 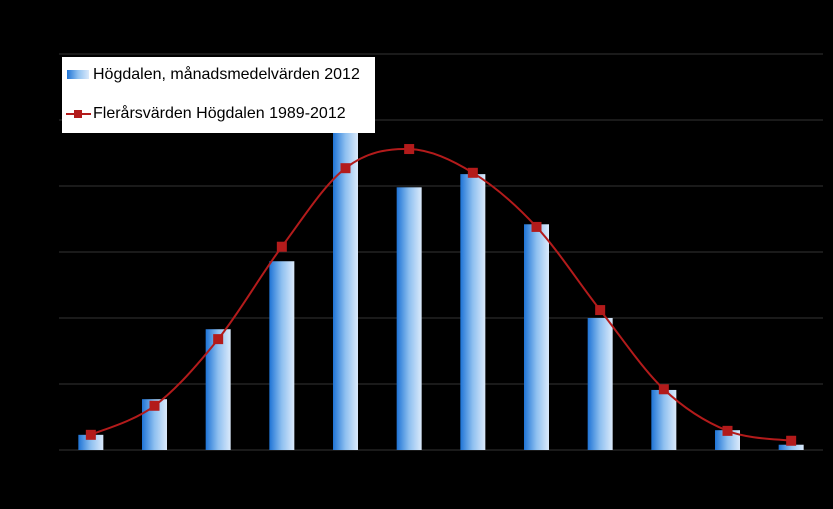 I want to click on legend-box, so click(x=218, y=95).